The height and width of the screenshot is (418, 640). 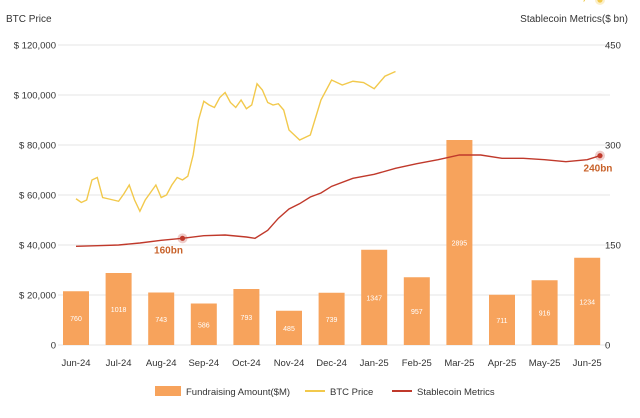 I want to click on bar-value-label: 739, so click(x=332, y=320).